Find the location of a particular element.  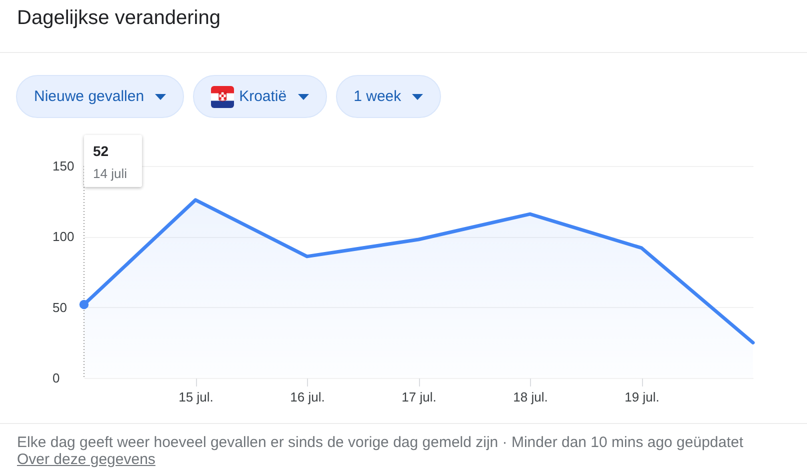

y-tick-label: 50 is located at coordinates (59, 307).